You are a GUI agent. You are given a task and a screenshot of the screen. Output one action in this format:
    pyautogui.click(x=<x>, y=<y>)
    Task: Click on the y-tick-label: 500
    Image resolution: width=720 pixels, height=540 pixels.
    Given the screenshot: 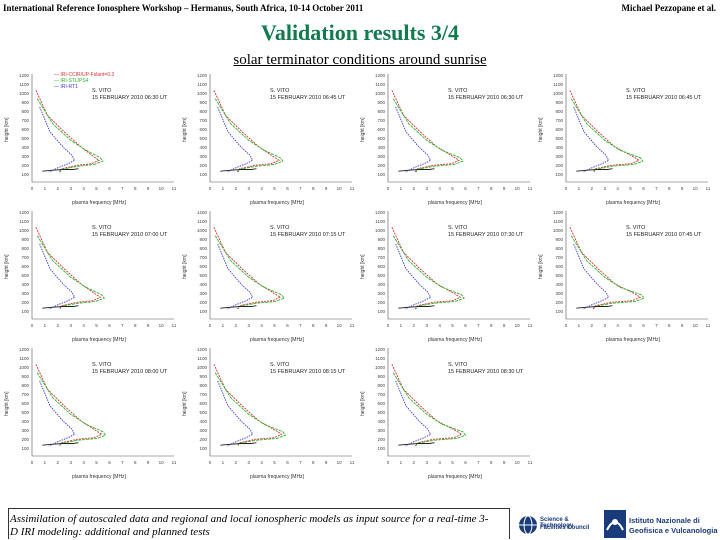 What is the action you would take?
    pyautogui.click(x=203, y=138)
    